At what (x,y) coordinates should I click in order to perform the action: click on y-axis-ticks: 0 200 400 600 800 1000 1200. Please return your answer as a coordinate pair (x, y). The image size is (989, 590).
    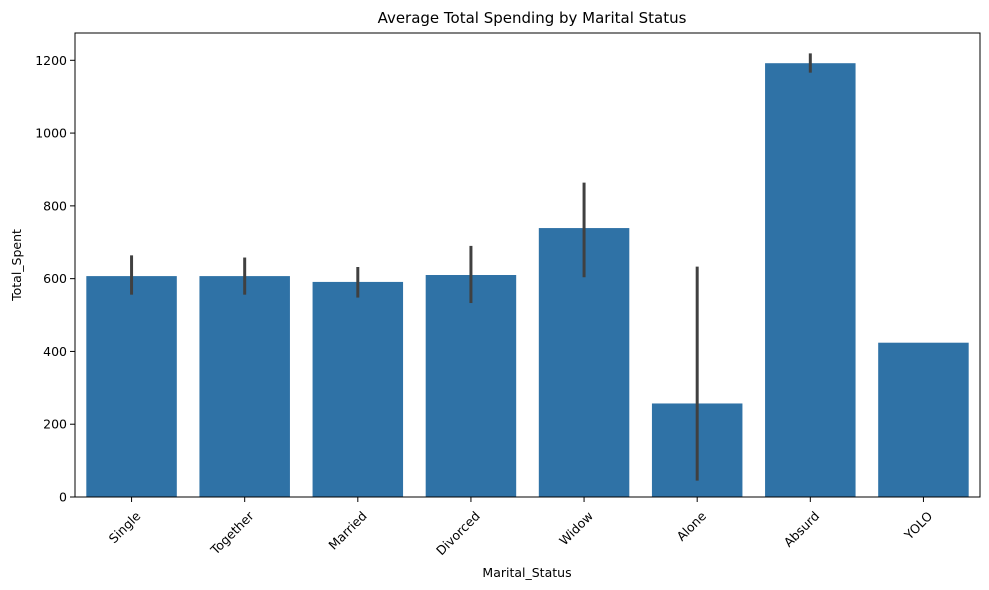
    Looking at the image, I should click on (55, 279).